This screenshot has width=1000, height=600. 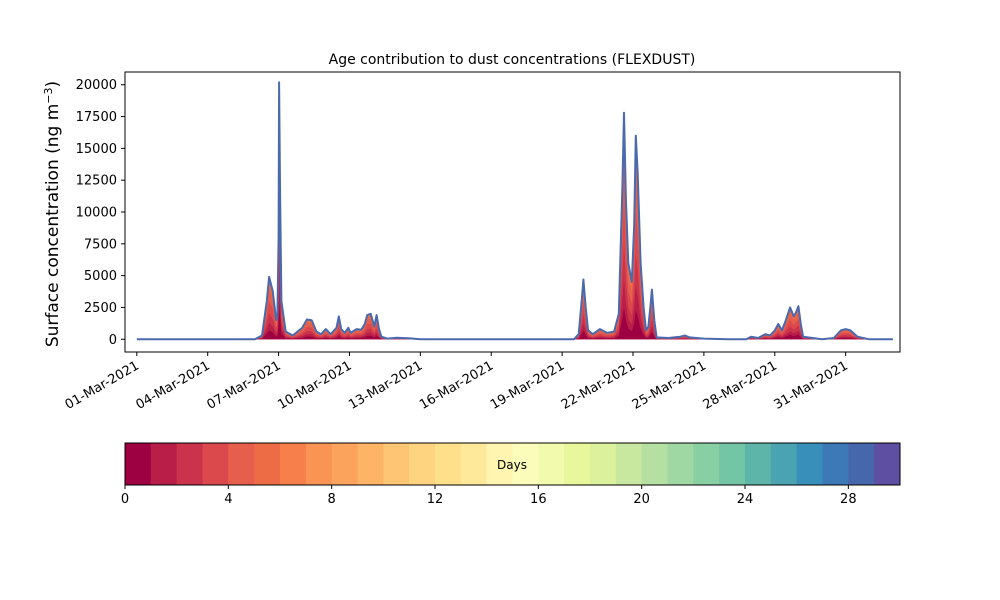 I want to click on y-tick-label: 5000, so click(x=100, y=276).